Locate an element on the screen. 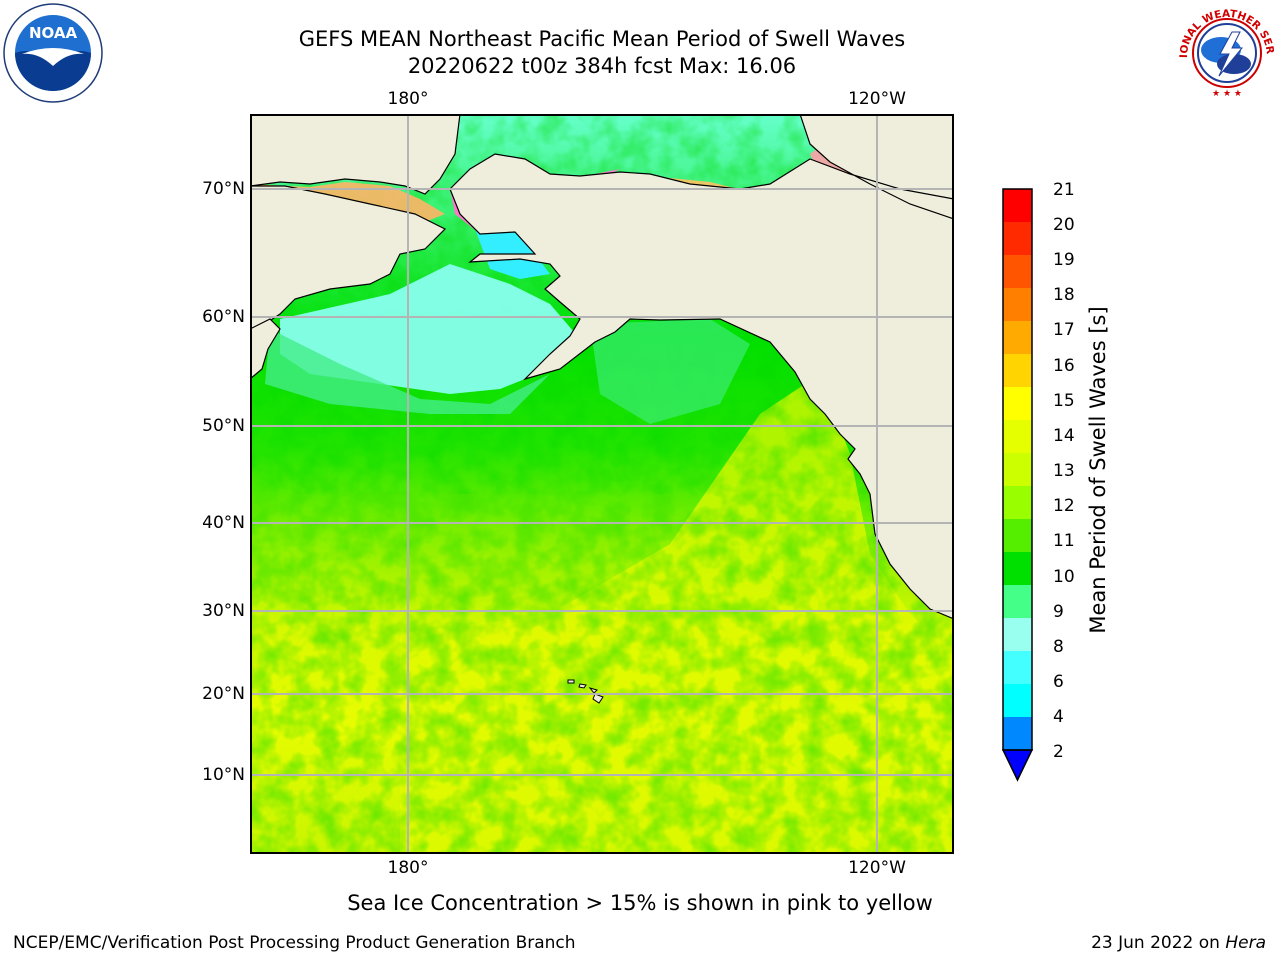 This screenshot has width=1280, height=960. colorbar-tick: 18 is located at coordinates (1064, 295).